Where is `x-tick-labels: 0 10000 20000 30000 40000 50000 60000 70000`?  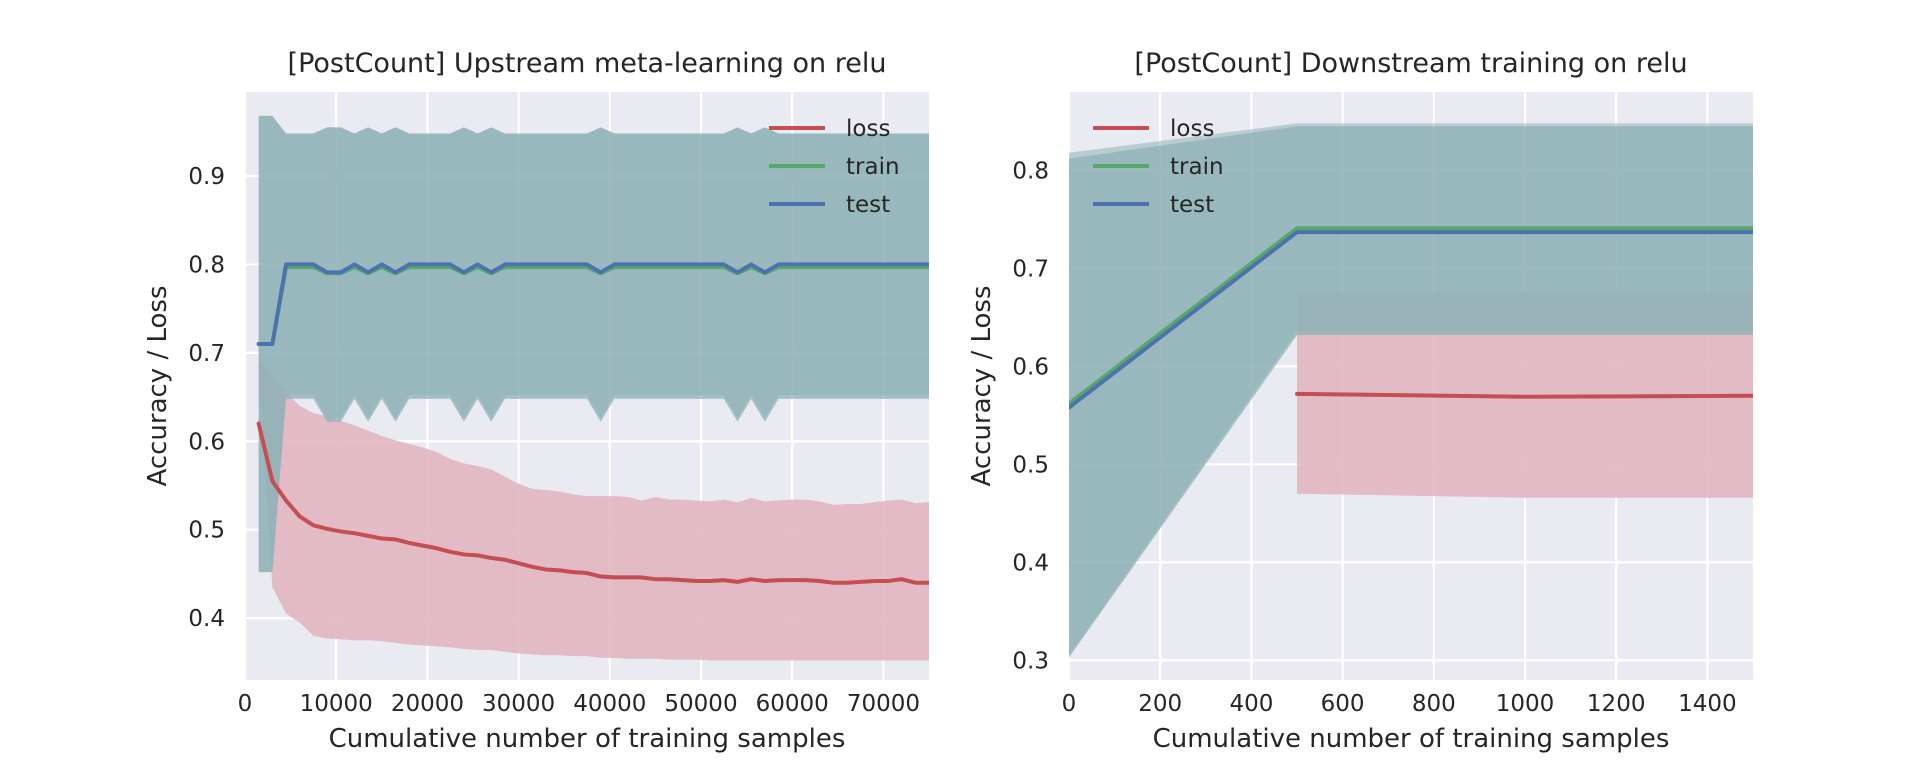
x-tick-labels: 0 10000 20000 30000 40000 50000 60000 70000 is located at coordinates (579, 704).